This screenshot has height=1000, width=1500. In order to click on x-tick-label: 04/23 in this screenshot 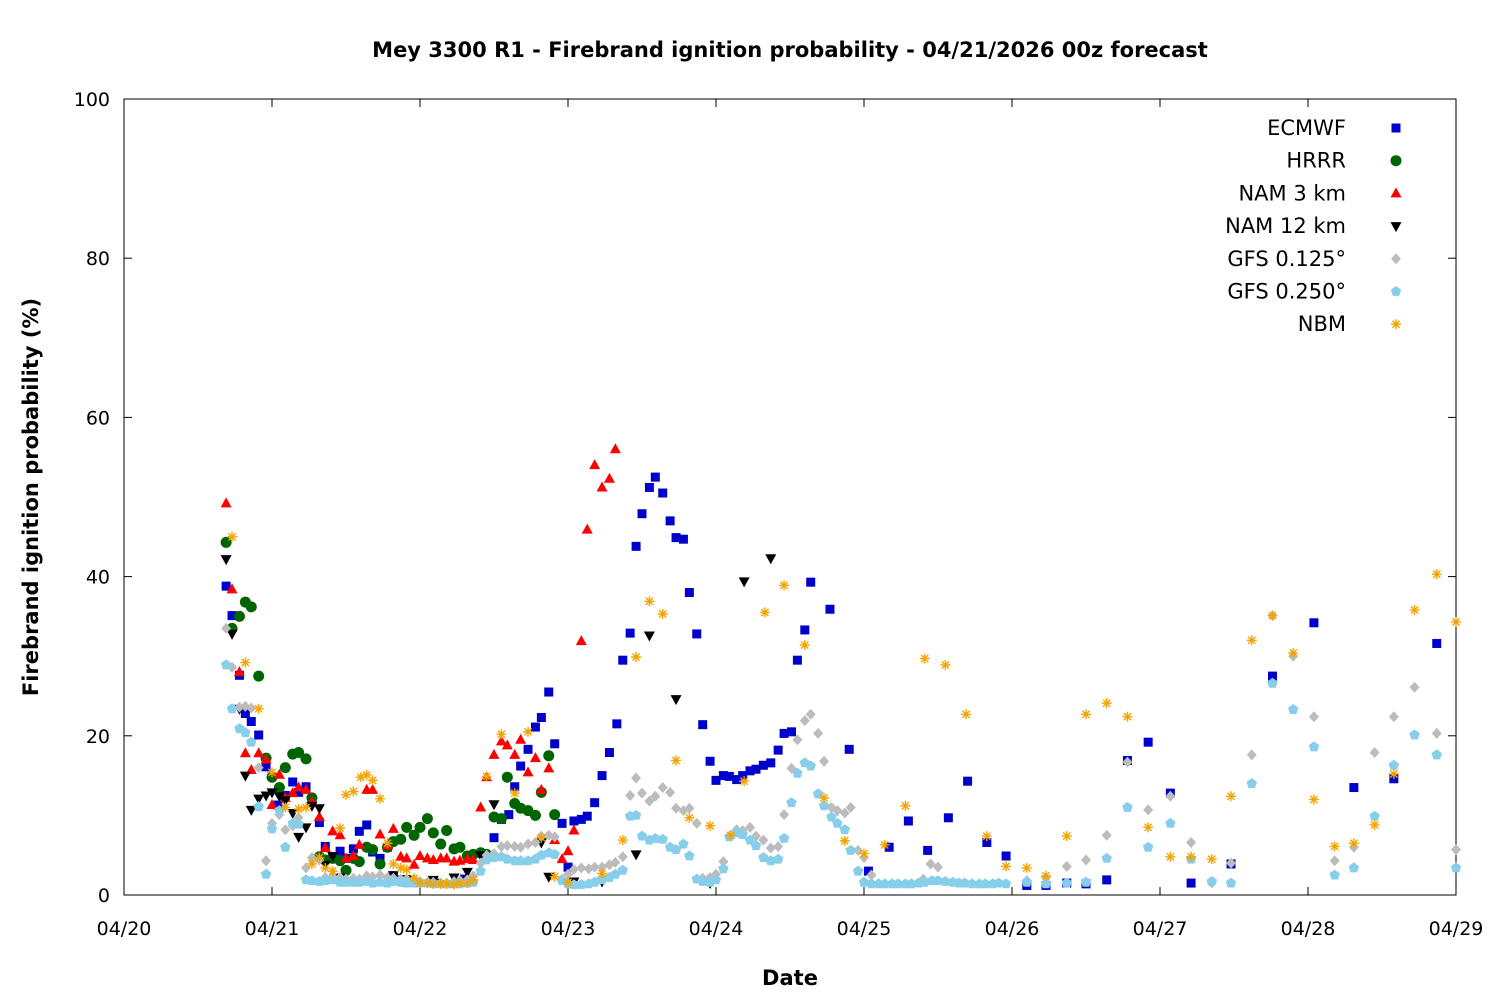, I will do `click(568, 929)`.